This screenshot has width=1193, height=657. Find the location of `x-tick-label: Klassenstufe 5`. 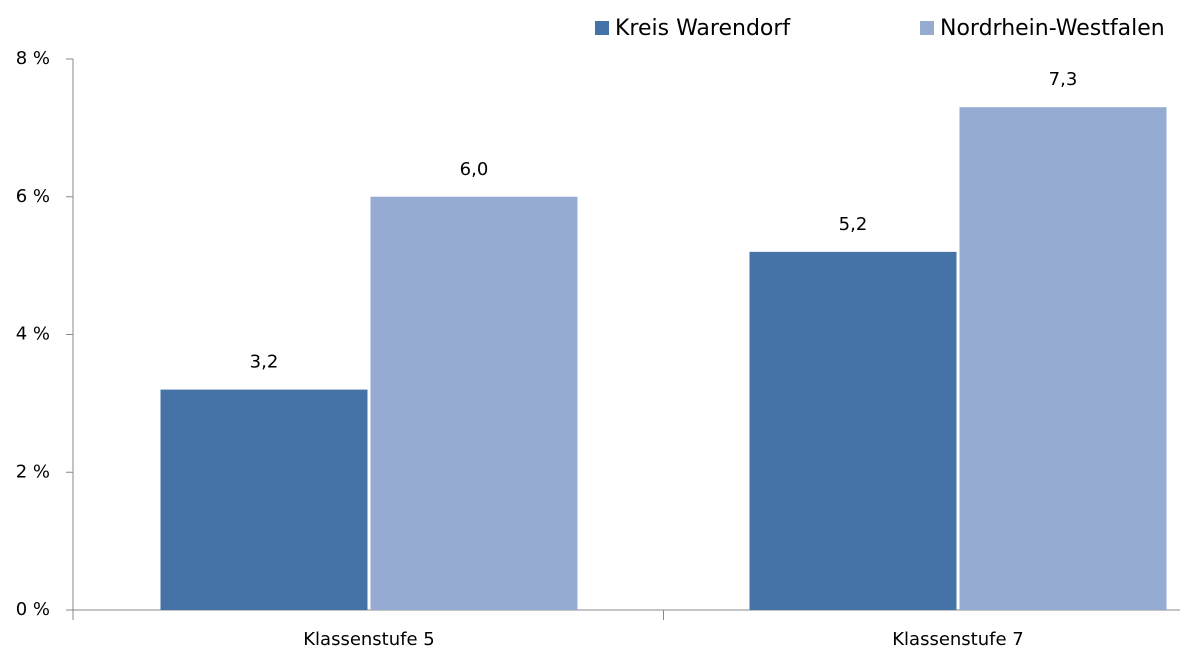

x-tick-label: Klassenstufe 5 is located at coordinates (369, 639).